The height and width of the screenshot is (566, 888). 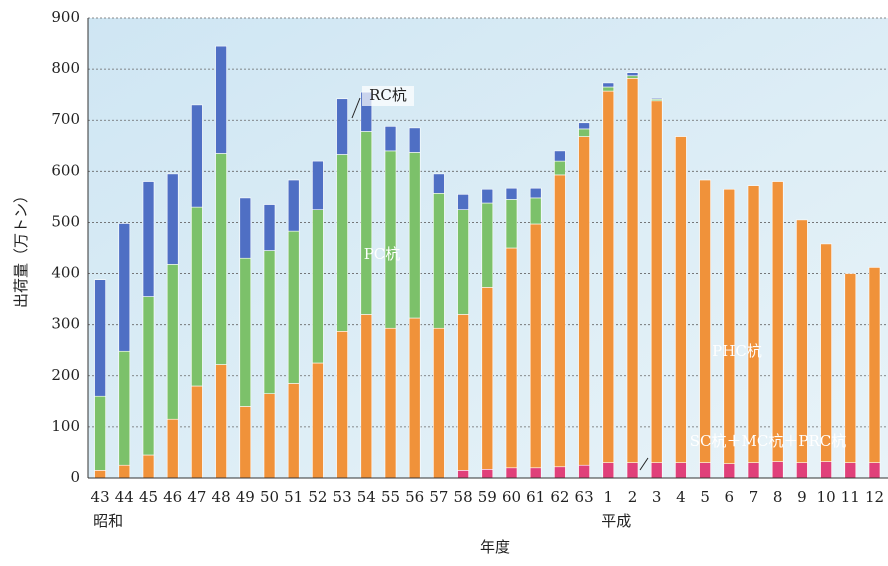 What do you see at coordinates (75, 477) in the screenshot?
I see `y-tick-label: 0` at bounding box center [75, 477].